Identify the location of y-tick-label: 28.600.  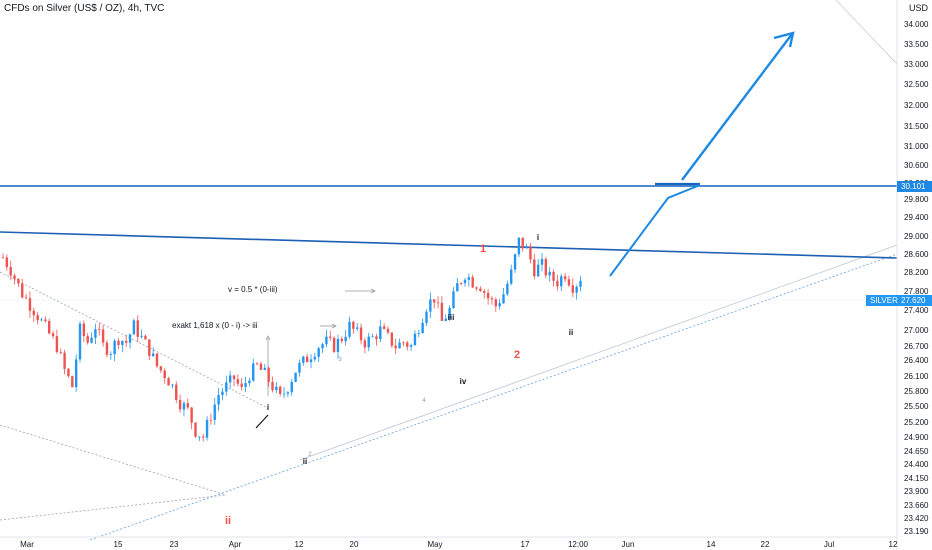
(916, 254).